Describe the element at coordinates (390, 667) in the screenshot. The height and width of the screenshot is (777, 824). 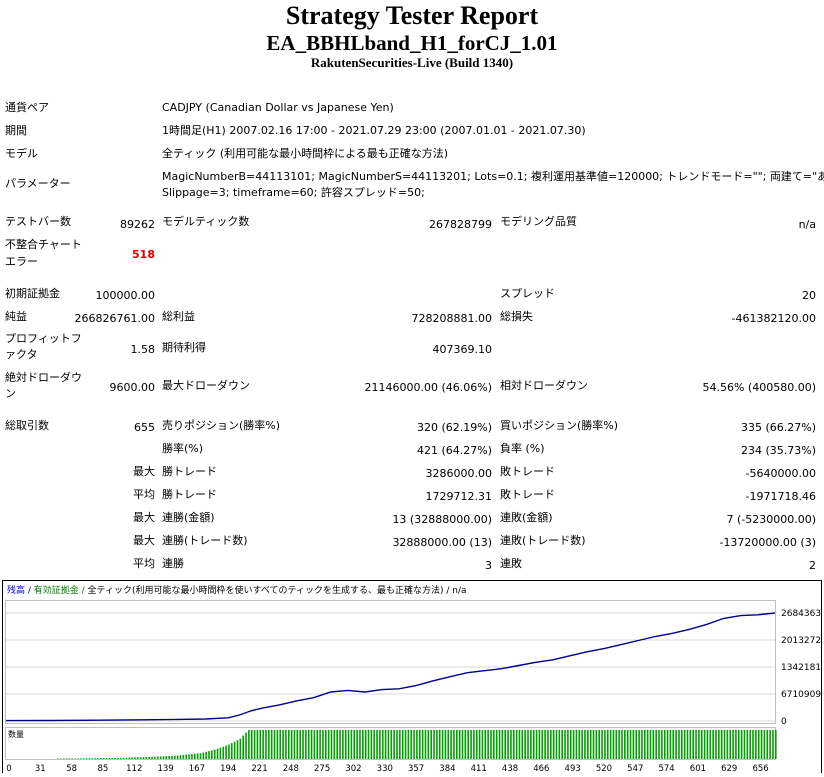
I see `balance-series-line` at that location.